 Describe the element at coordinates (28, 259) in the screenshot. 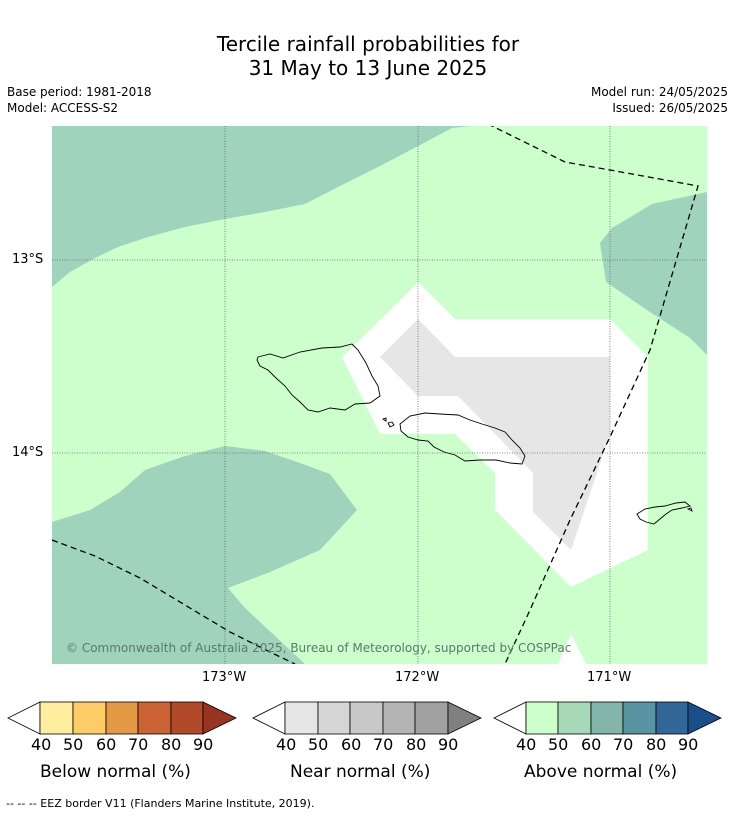

I see `lat-label-13s: 13°S` at that location.